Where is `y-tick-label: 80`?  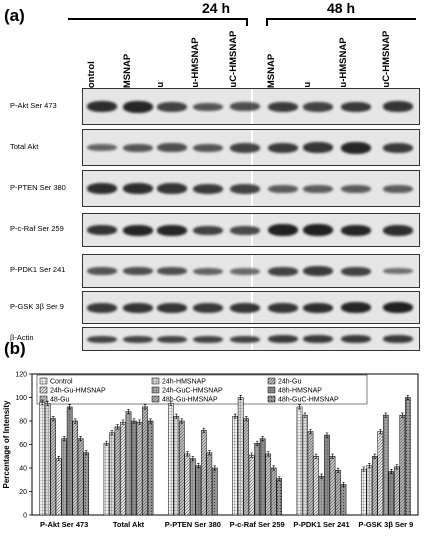
y-tick-label: 80 is located at coordinates (23, 422).